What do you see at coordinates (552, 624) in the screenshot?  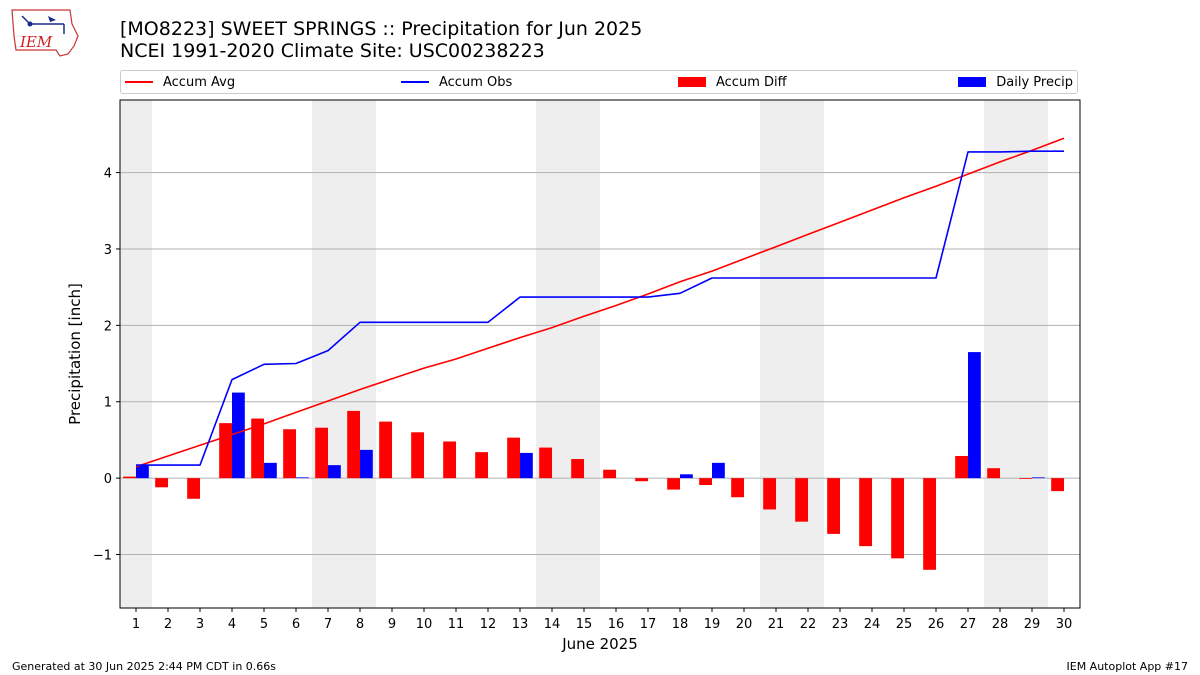 I see `x-tick-label: 14` at bounding box center [552, 624].